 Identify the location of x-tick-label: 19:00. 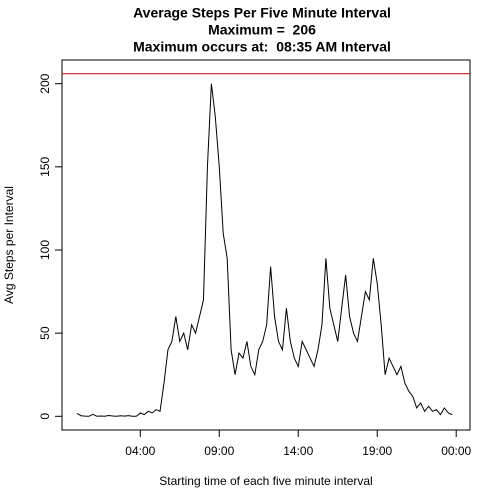
(377, 451).